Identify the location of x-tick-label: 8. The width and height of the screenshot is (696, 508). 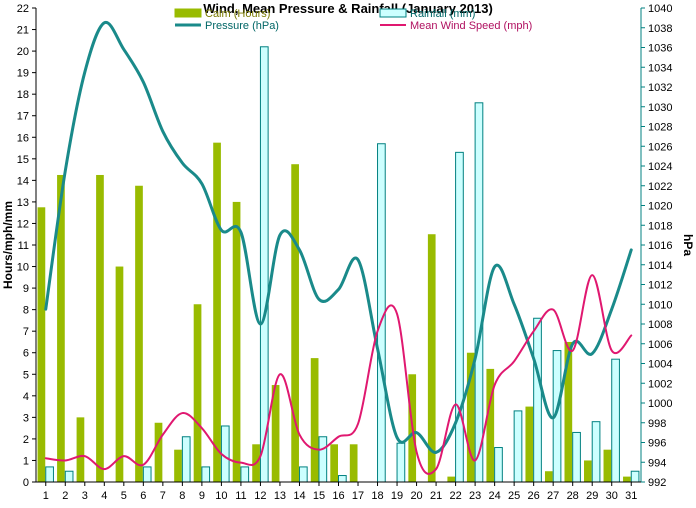
(182, 496).